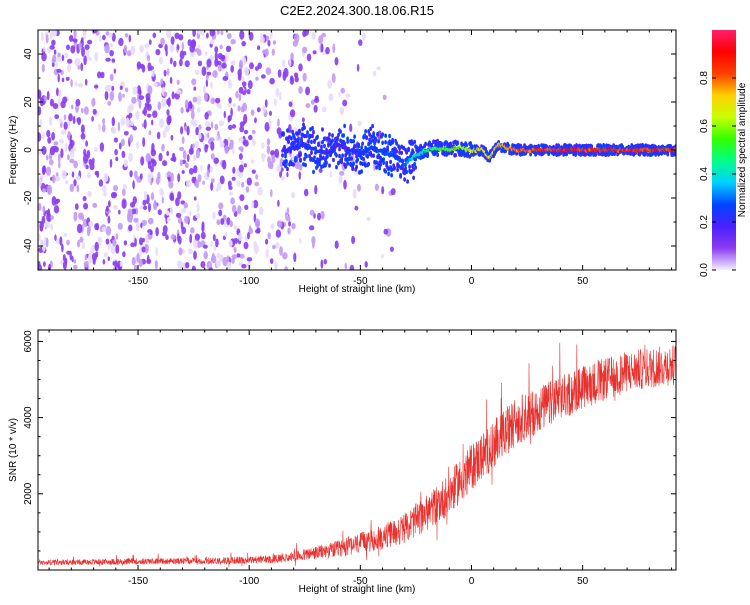  Describe the element at coordinates (704, 222) in the screenshot. I see `colorbar-tick-label: 0.2` at that location.